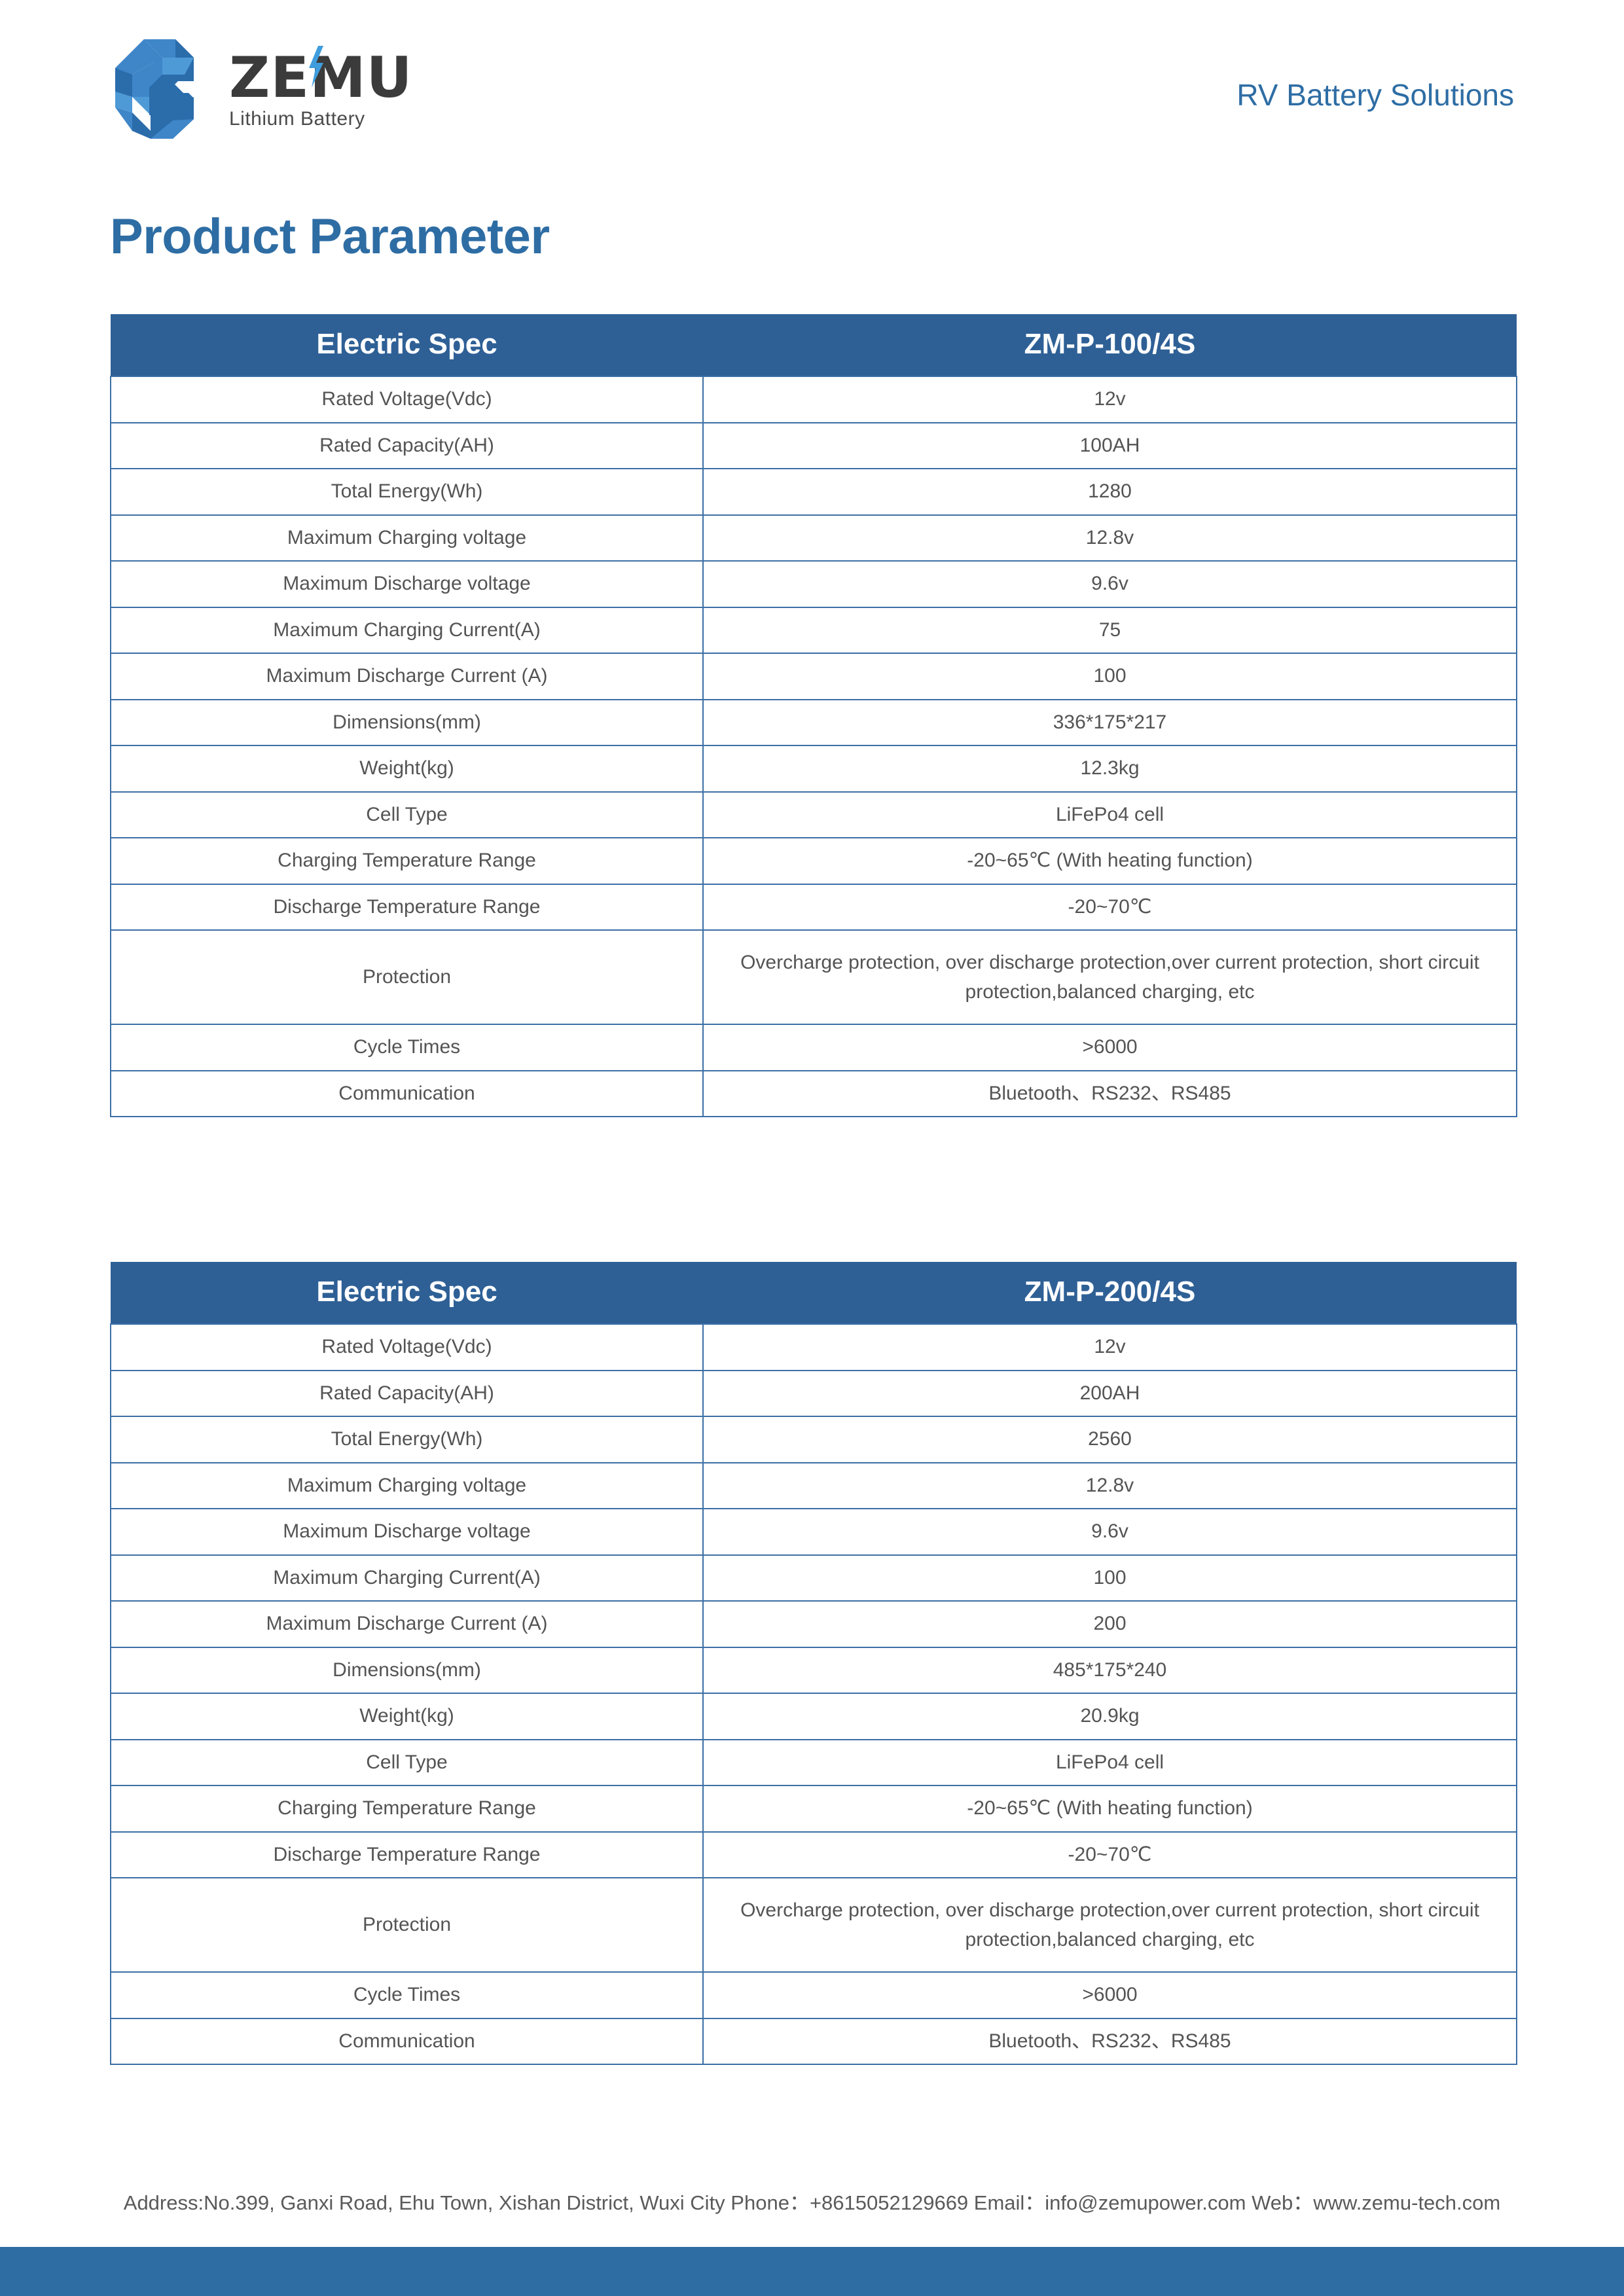 The height and width of the screenshot is (2296, 1624). What do you see at coordinates (407, 1047) in the screenshot?
I see `row-label: Cycle Times` at bounding box center [407, 1047].